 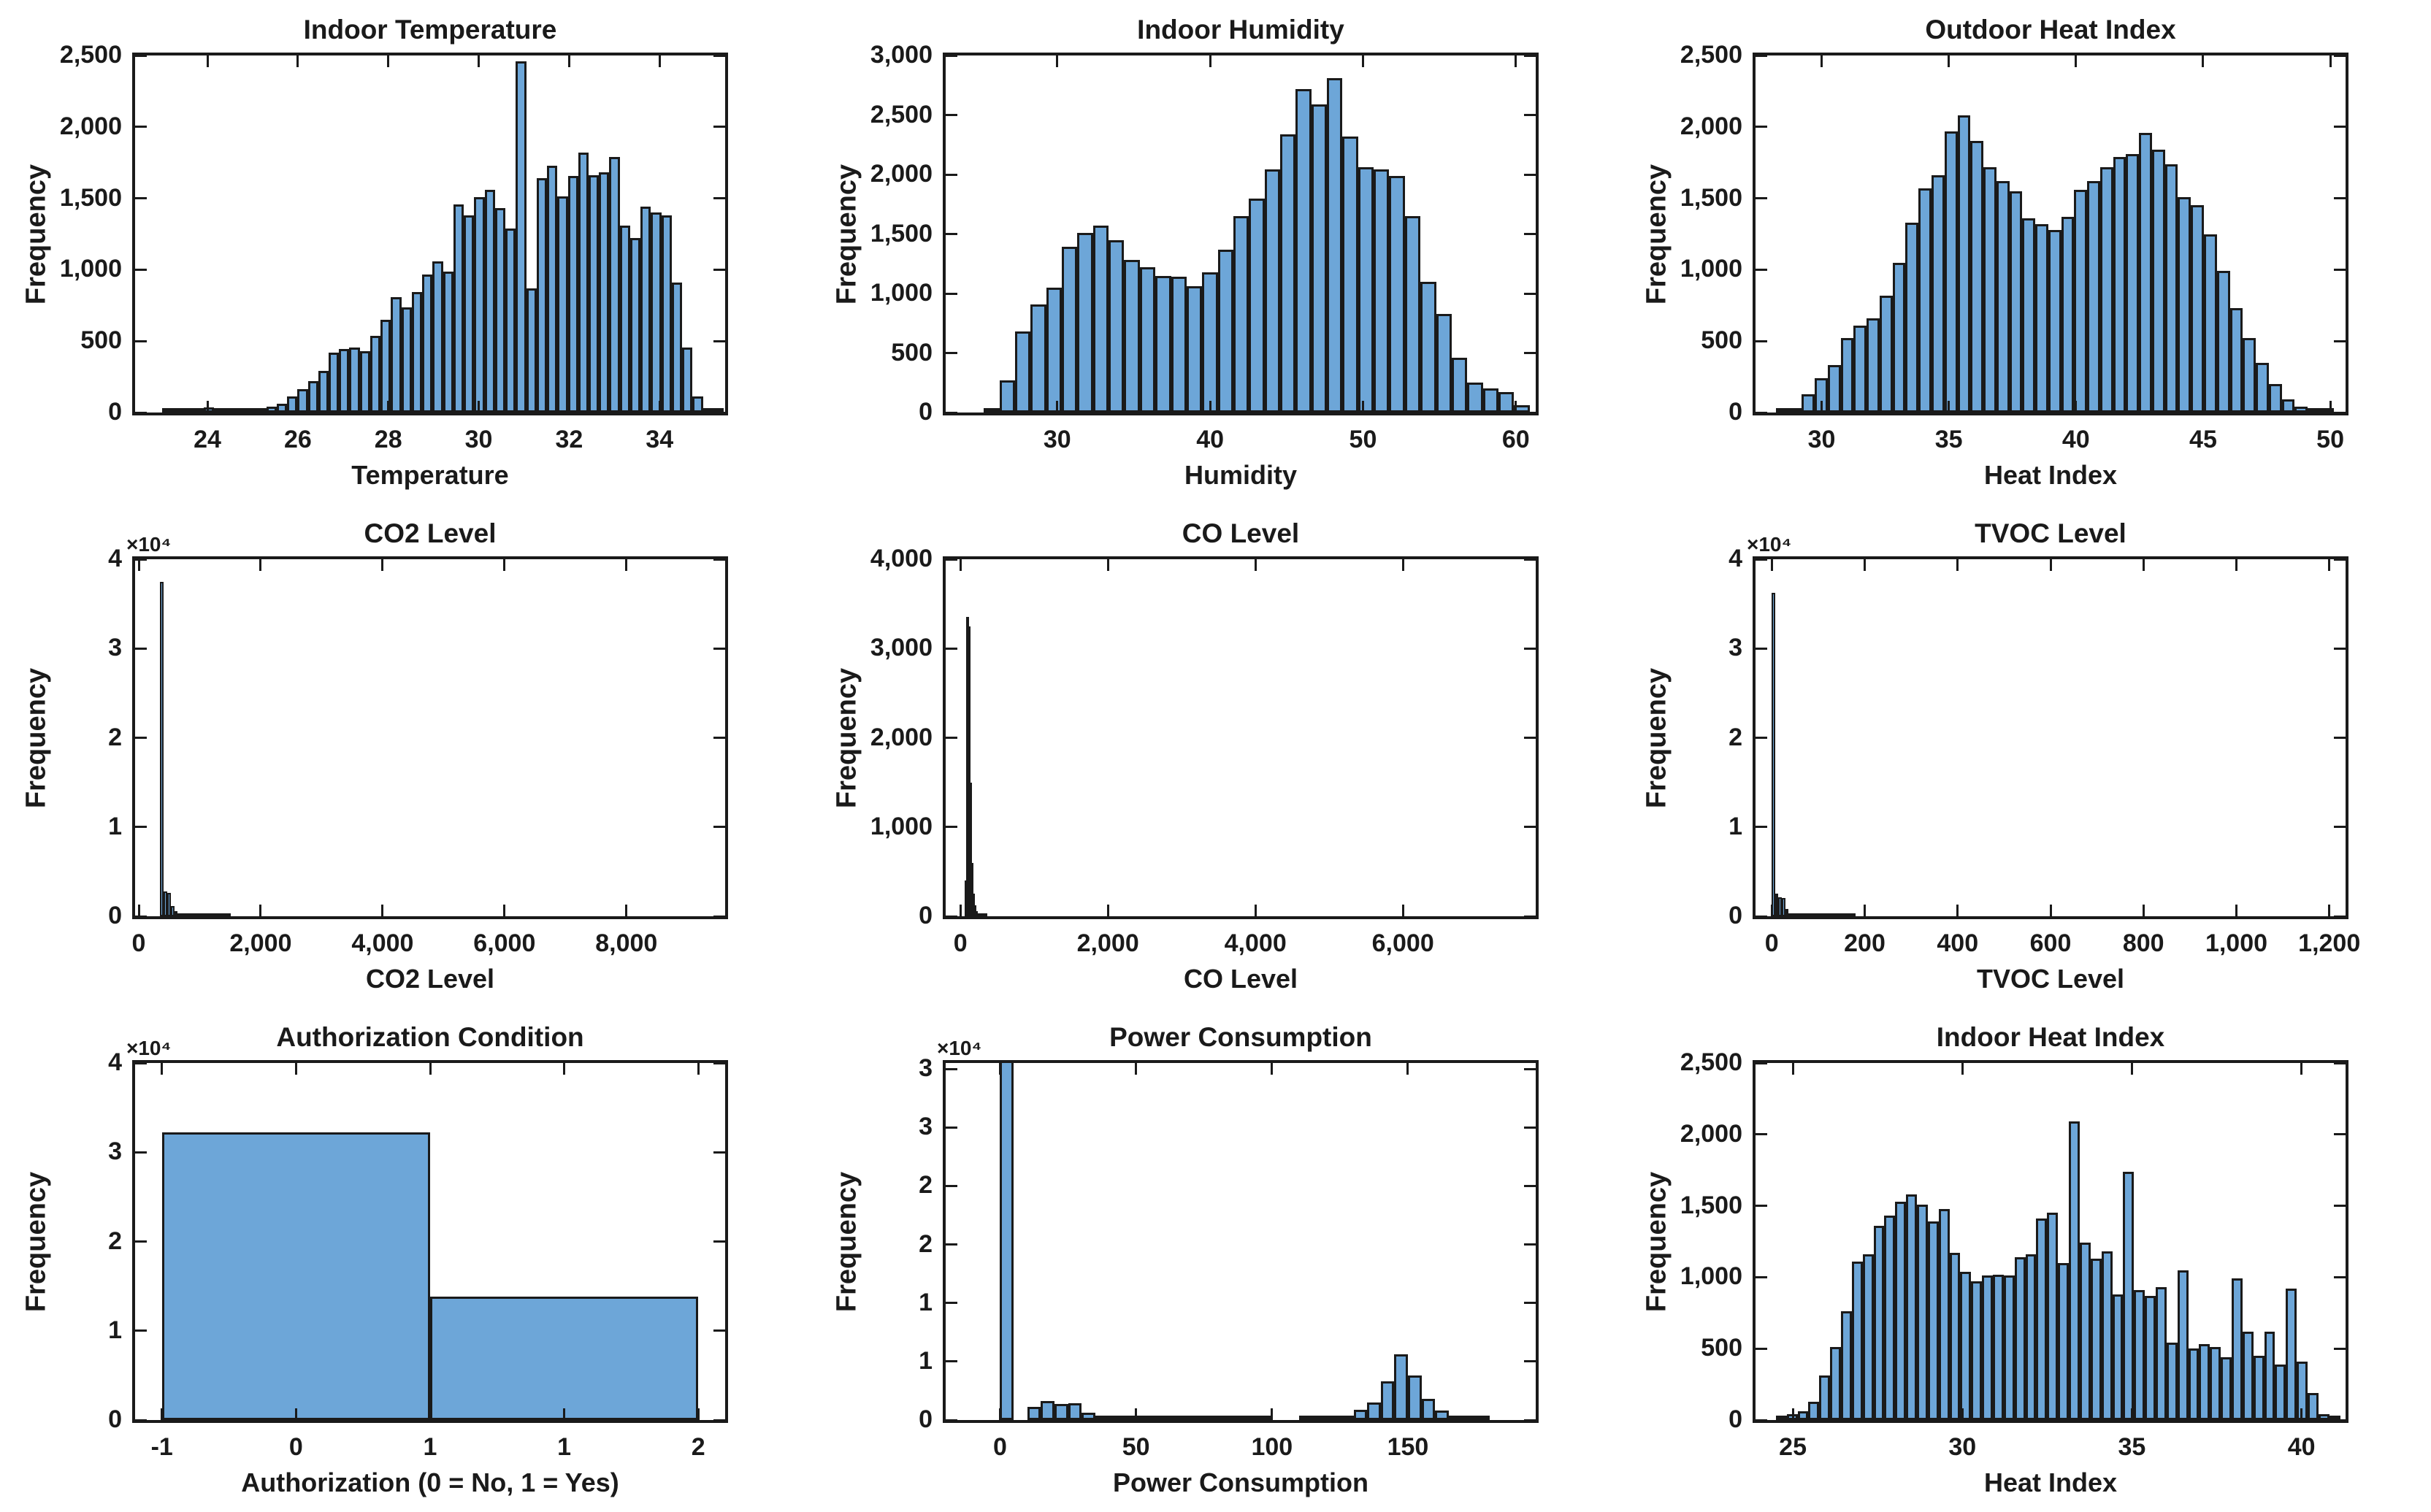 What do you see at coordinates (961, 943) in the screenshot?
I see `x-tick-label: 0` at bounding box center [961, 943].